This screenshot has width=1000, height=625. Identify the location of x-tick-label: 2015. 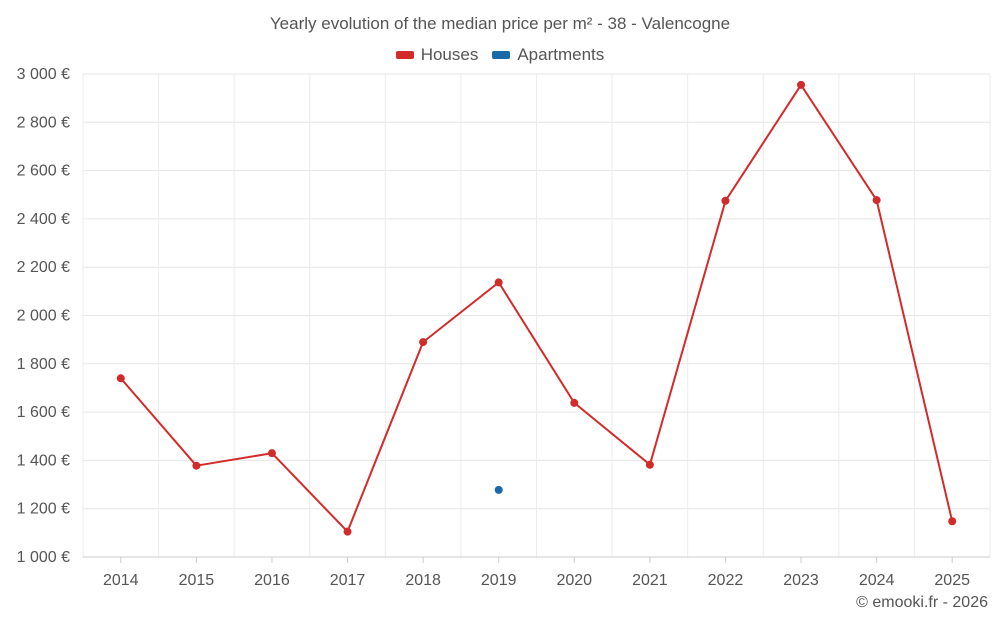
(197, 580).